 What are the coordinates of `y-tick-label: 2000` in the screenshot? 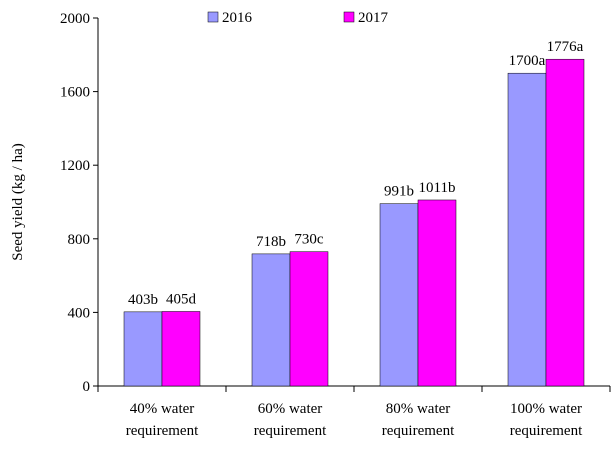 It's located at (75, 19).